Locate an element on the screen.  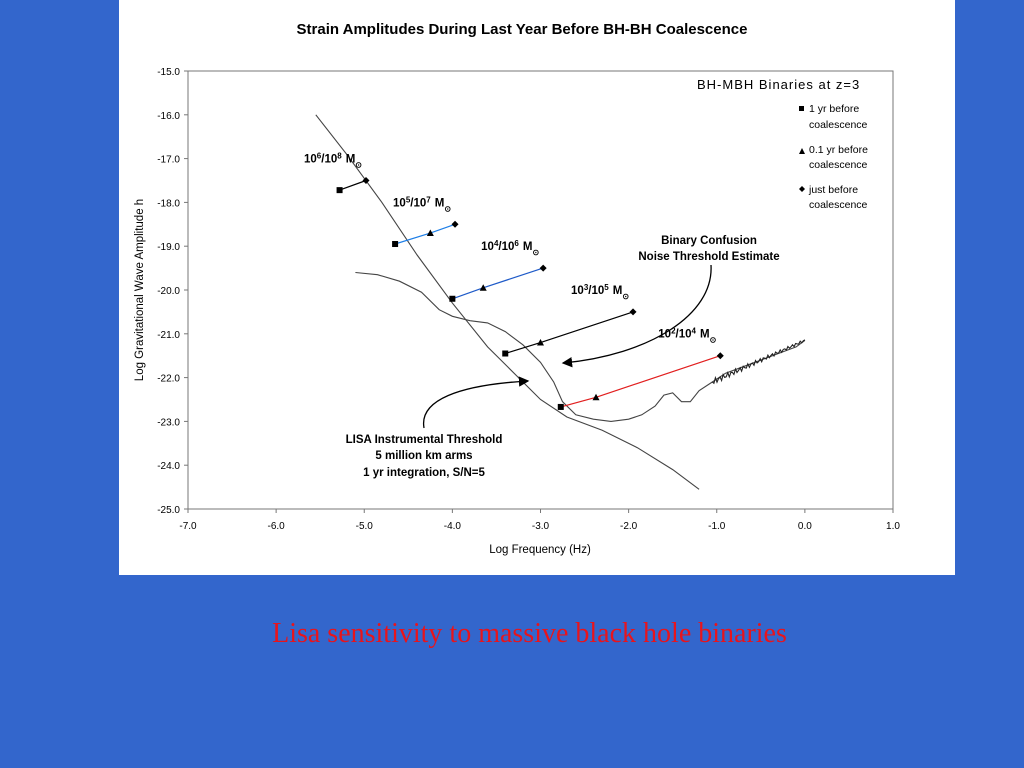
mass-label-series-5: 102/104 M⊙ is located at coordinates (687, 335).